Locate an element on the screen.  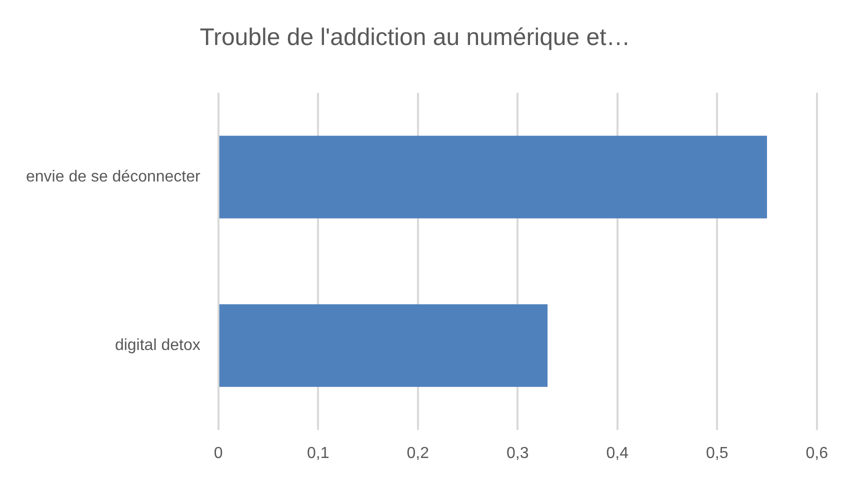
x-tick-label: 0,2 is located at coordinates (418, 453).